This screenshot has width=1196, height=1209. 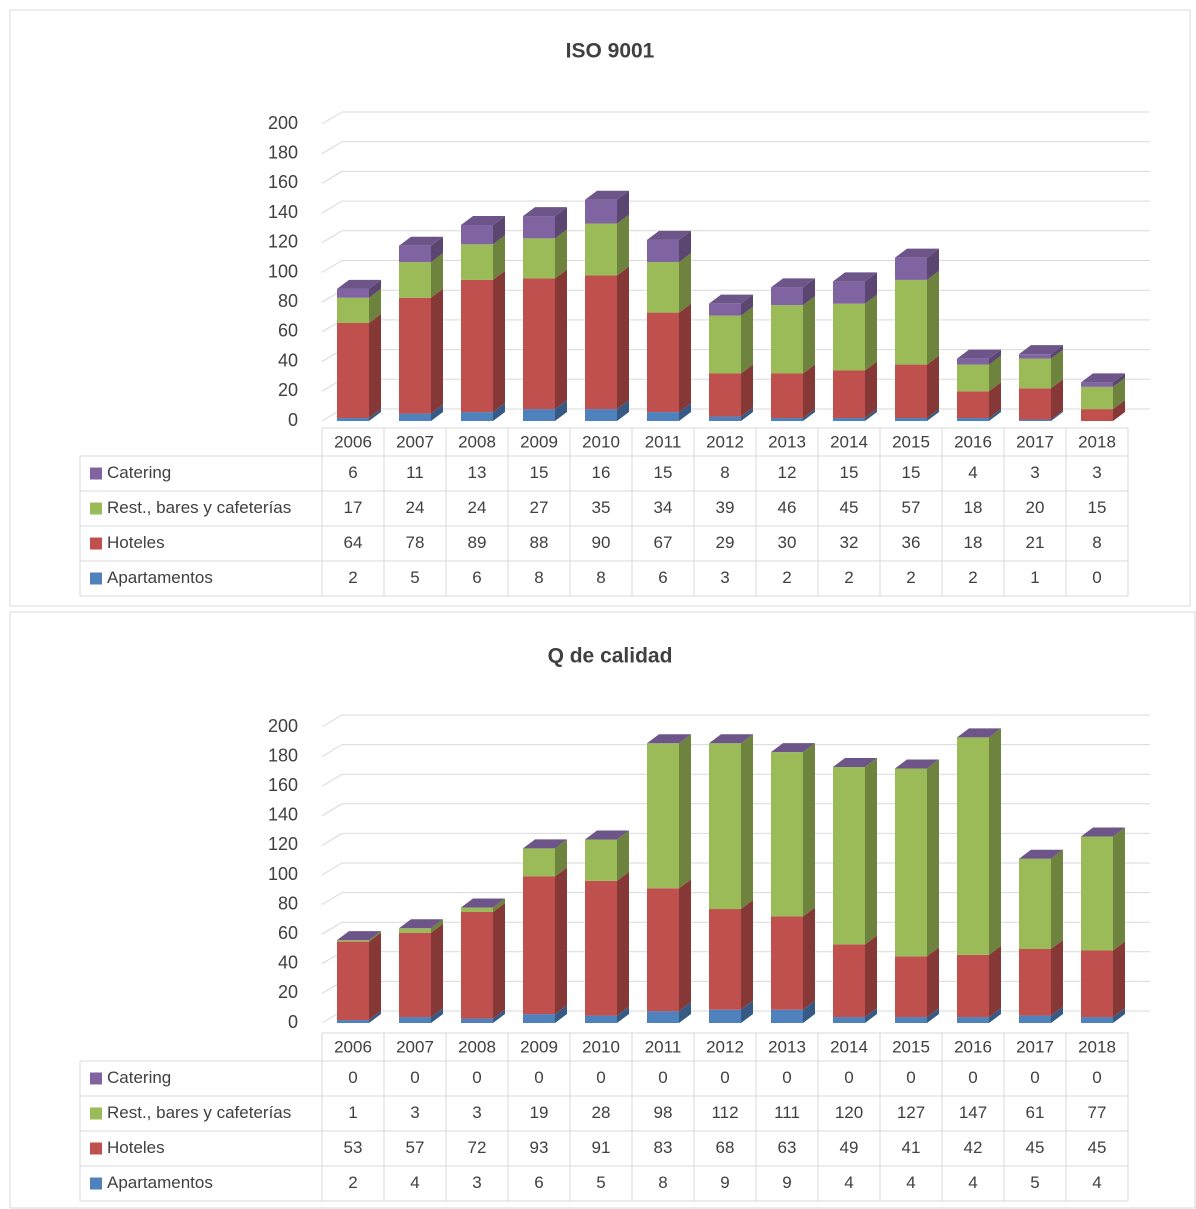 I want to click on x-tick-label: 2007, so click(x=415, y=441).